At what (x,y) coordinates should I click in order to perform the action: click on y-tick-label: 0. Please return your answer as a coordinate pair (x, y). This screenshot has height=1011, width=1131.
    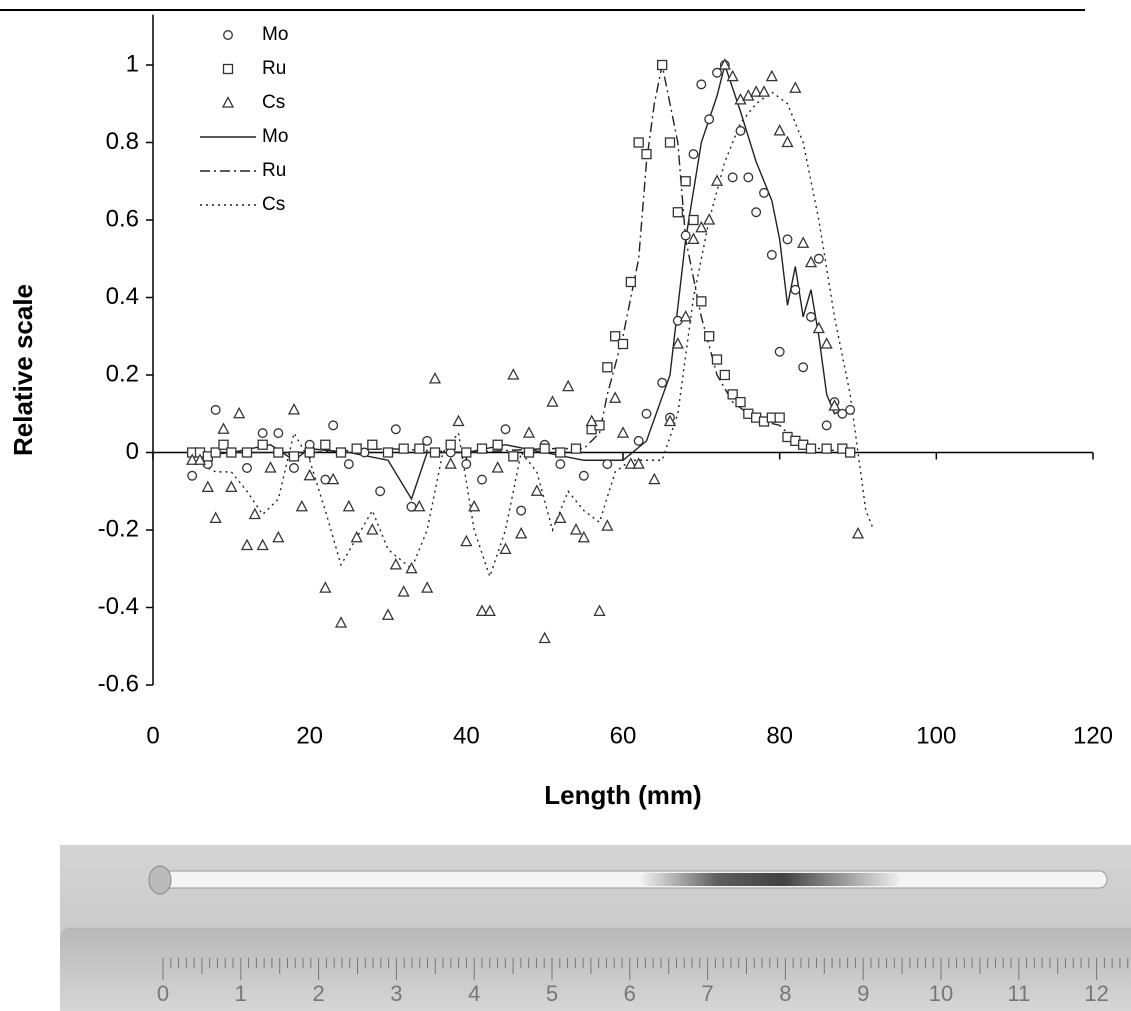
    Looking at the image, I should click on (132, 451).